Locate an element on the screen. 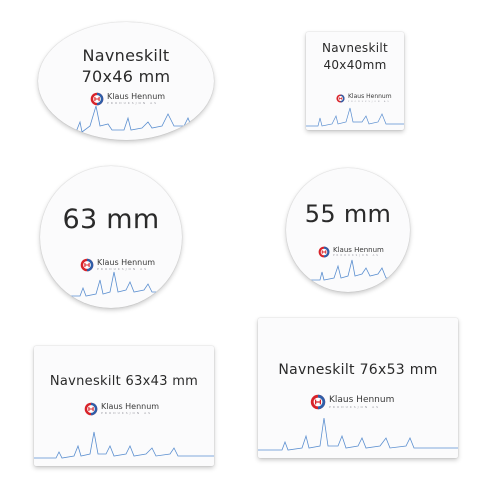 The height and width of the screenshot is (480, 500). badge-title: Navneskilt 63x43 mm is located at coordinates (124, 381).